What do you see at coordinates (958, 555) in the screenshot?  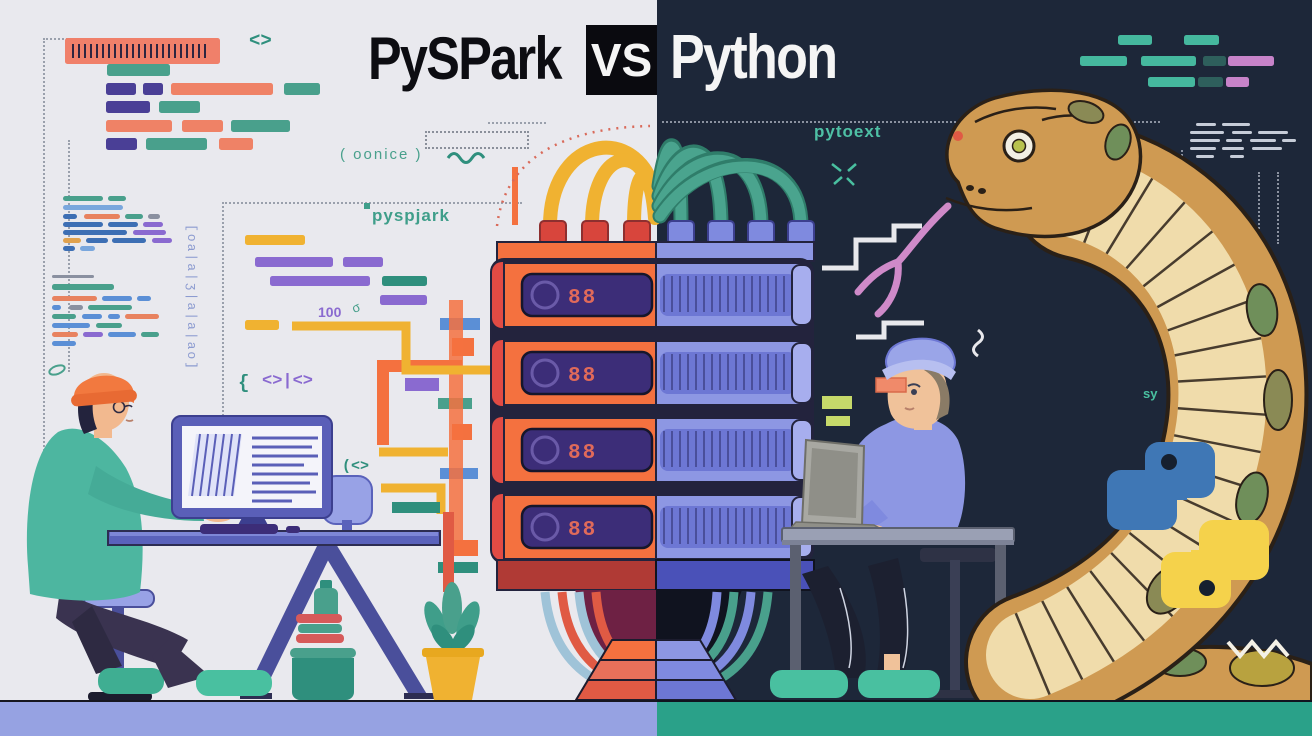 I see `chair-seat` at bounding box center [958, 555].